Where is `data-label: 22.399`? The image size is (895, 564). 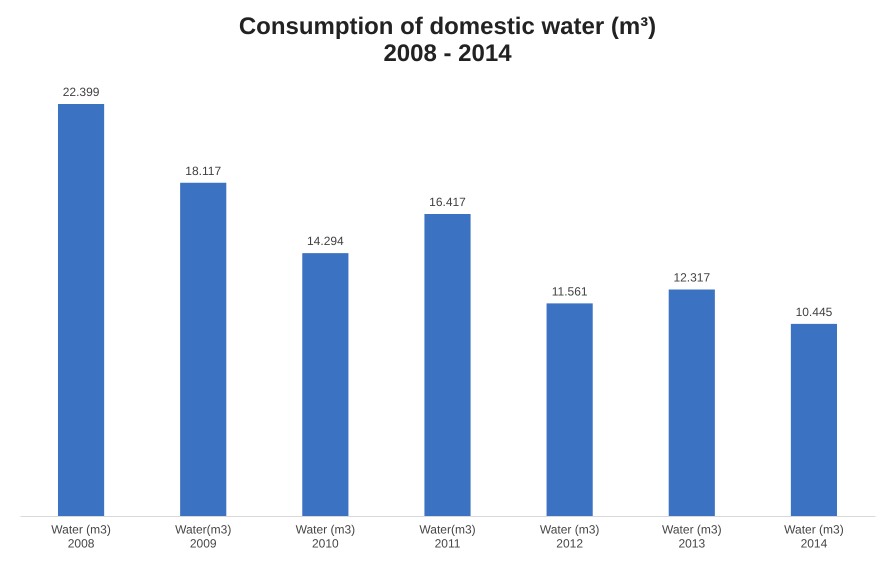
data-label: 22.399 is located at coordinates (81, 92).